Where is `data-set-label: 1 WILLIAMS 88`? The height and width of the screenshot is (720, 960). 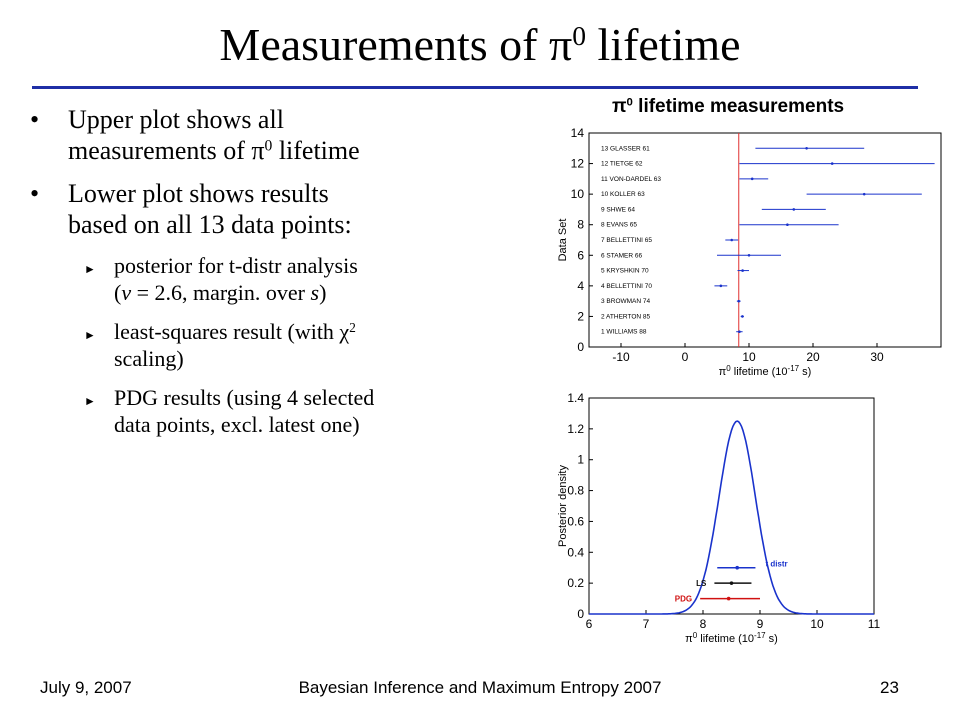 data-set-label: 1 WILLIAMS 88 is located at coordinates (624, 332).